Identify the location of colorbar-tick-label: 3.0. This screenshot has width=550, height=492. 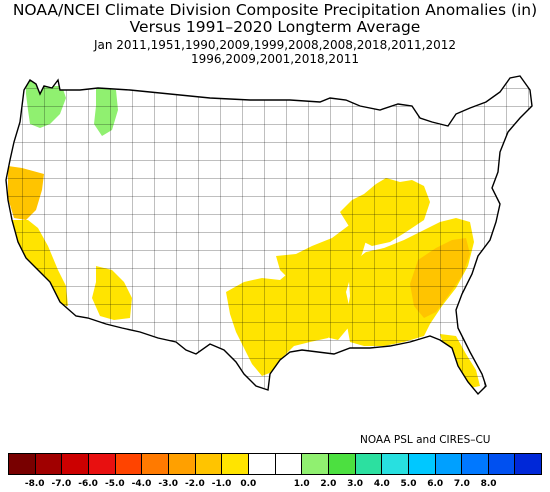
(355, 484).